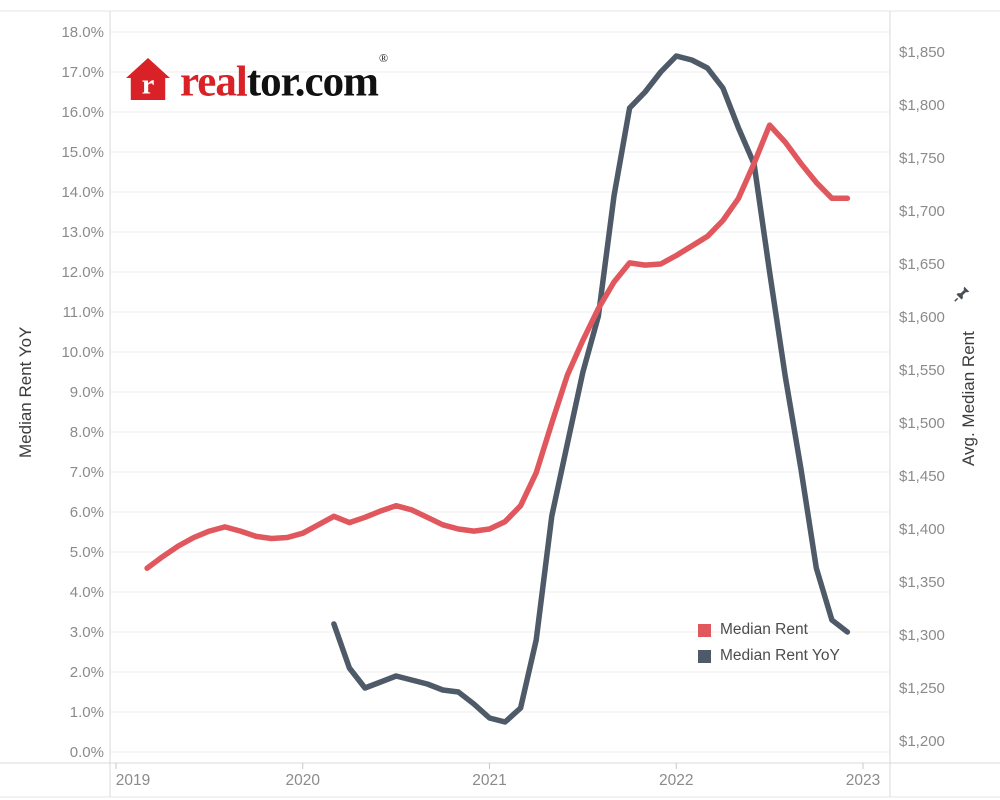  What do you see at coordinates (82, 152) in the screenshot?
I see `left-axis-tick-label: 15.0%` at bounding box center [82, 152].